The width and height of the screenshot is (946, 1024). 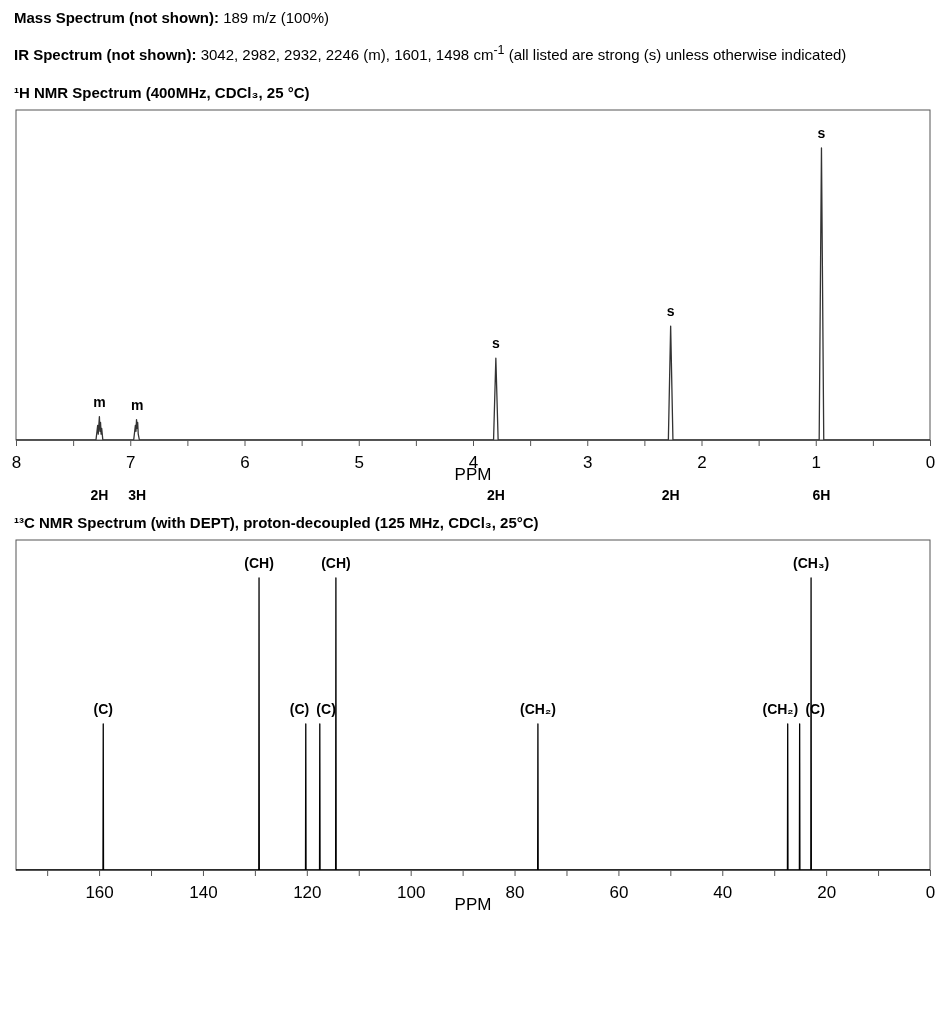 What do you see at coordinates (411, 892) in the screenshot?
I see `x-tick-label: 100` at bounding box center [411, 892].